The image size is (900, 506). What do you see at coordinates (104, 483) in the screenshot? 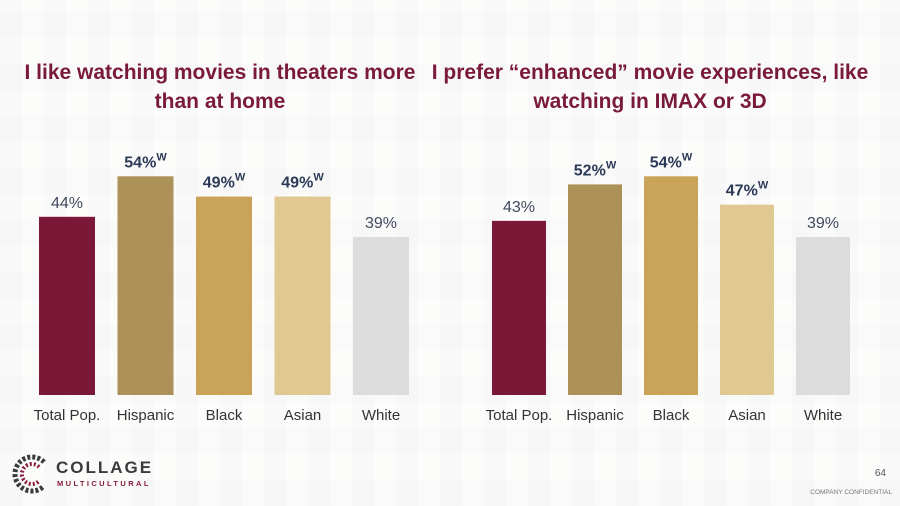
I see `logo-subtitle: MULTICULTURAL` at bounding box center [104, 483].